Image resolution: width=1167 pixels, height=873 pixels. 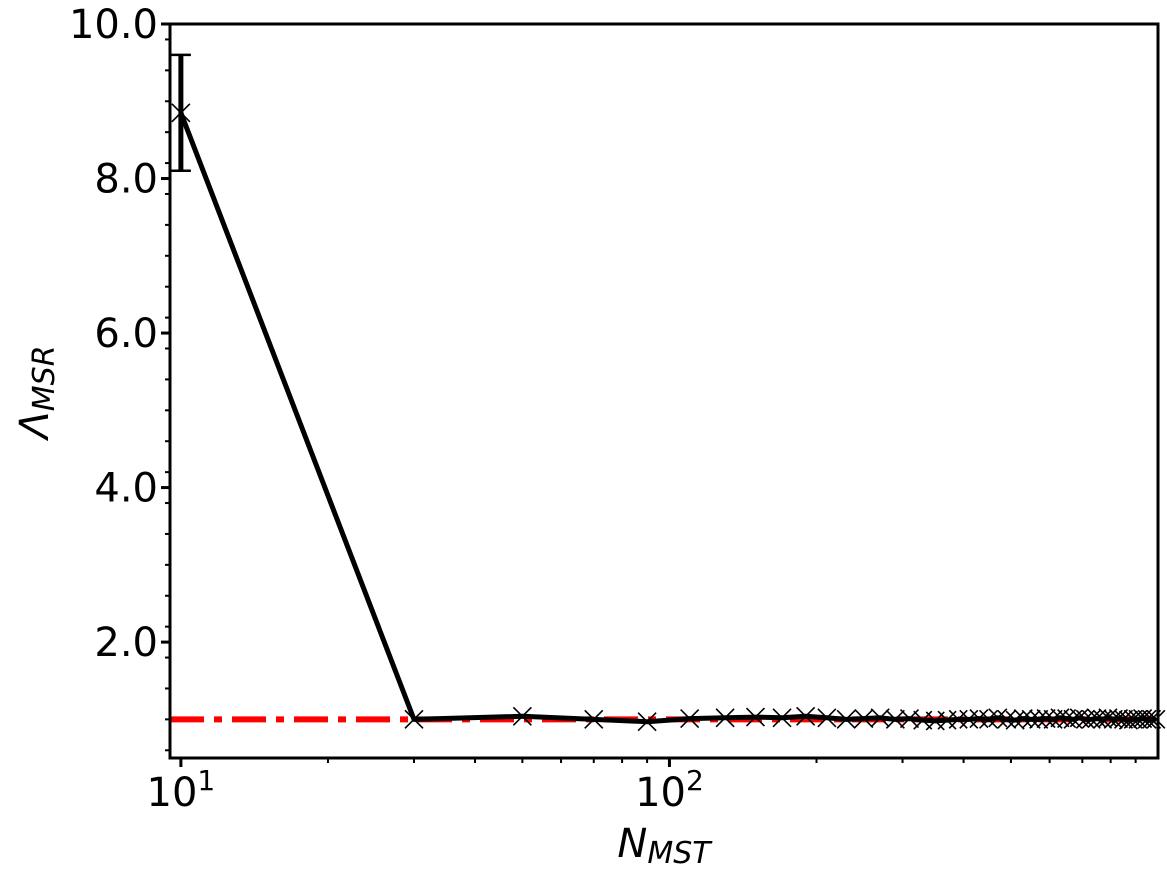 What do you see at coordinates (126, 489) in the screenshot?
I see `y-tick-label: 4.0` at bounding box center [126, 489].